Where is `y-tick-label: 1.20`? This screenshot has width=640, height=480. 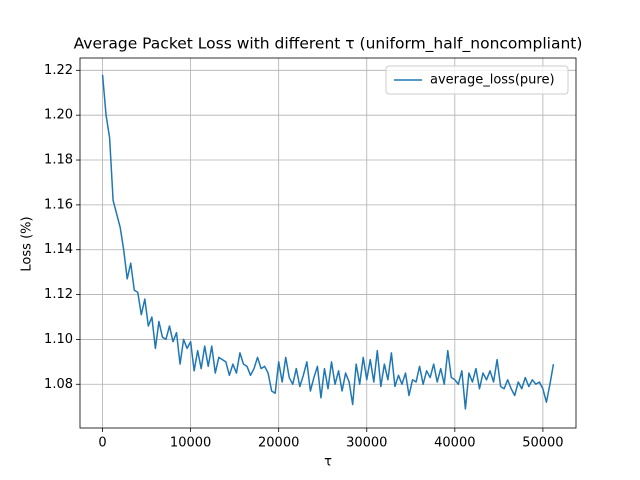 y-tick-label: 1.20 is located at coordinates (58, 115).